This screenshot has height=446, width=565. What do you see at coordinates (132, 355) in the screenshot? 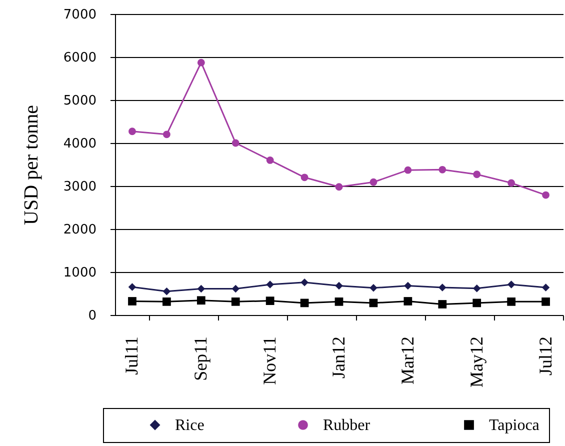
I see `x-tick-label: Jul11` at bounding box center [132, 355].